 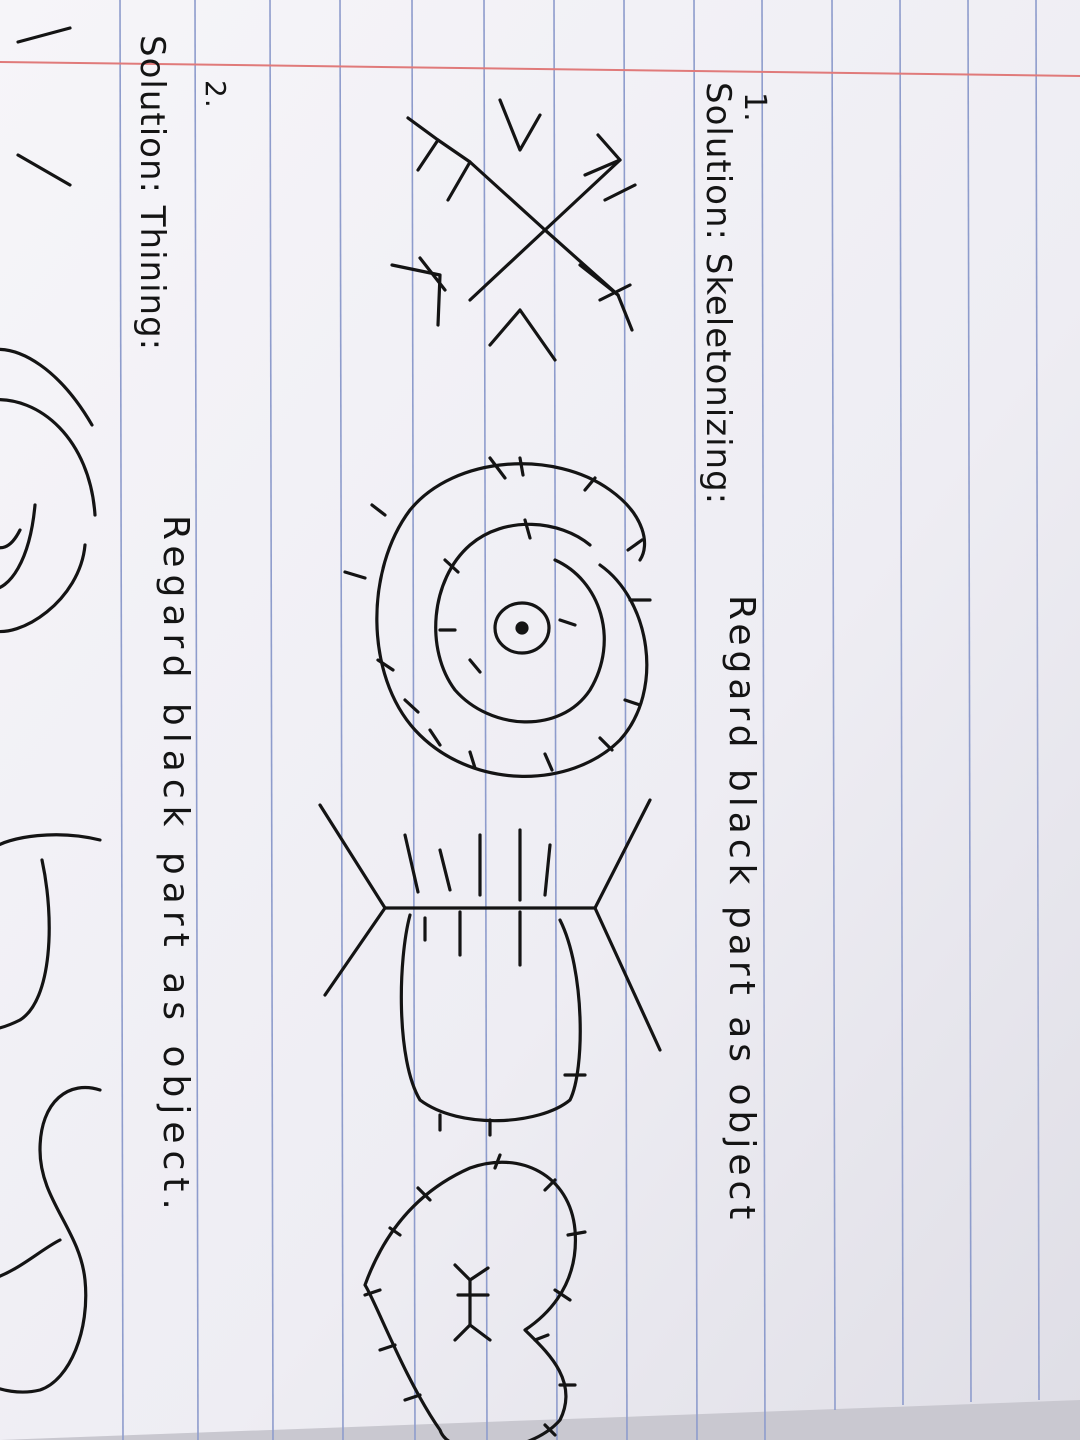 I want to click on margin-line, so click(x=540, y=69).